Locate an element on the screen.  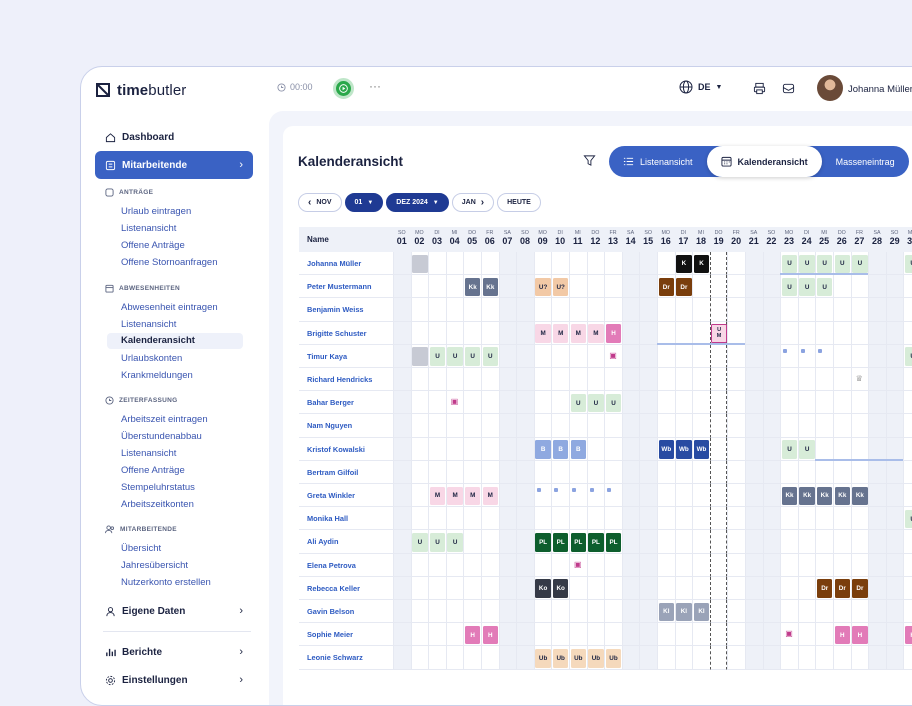
inbox-icon is located at coordinates (788, 88).